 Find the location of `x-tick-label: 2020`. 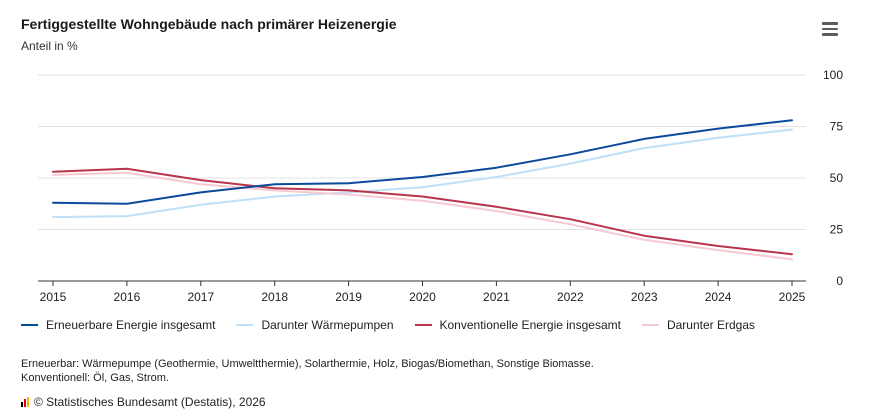

x-tick-label: 2020 is located at coordinates (422, 297).